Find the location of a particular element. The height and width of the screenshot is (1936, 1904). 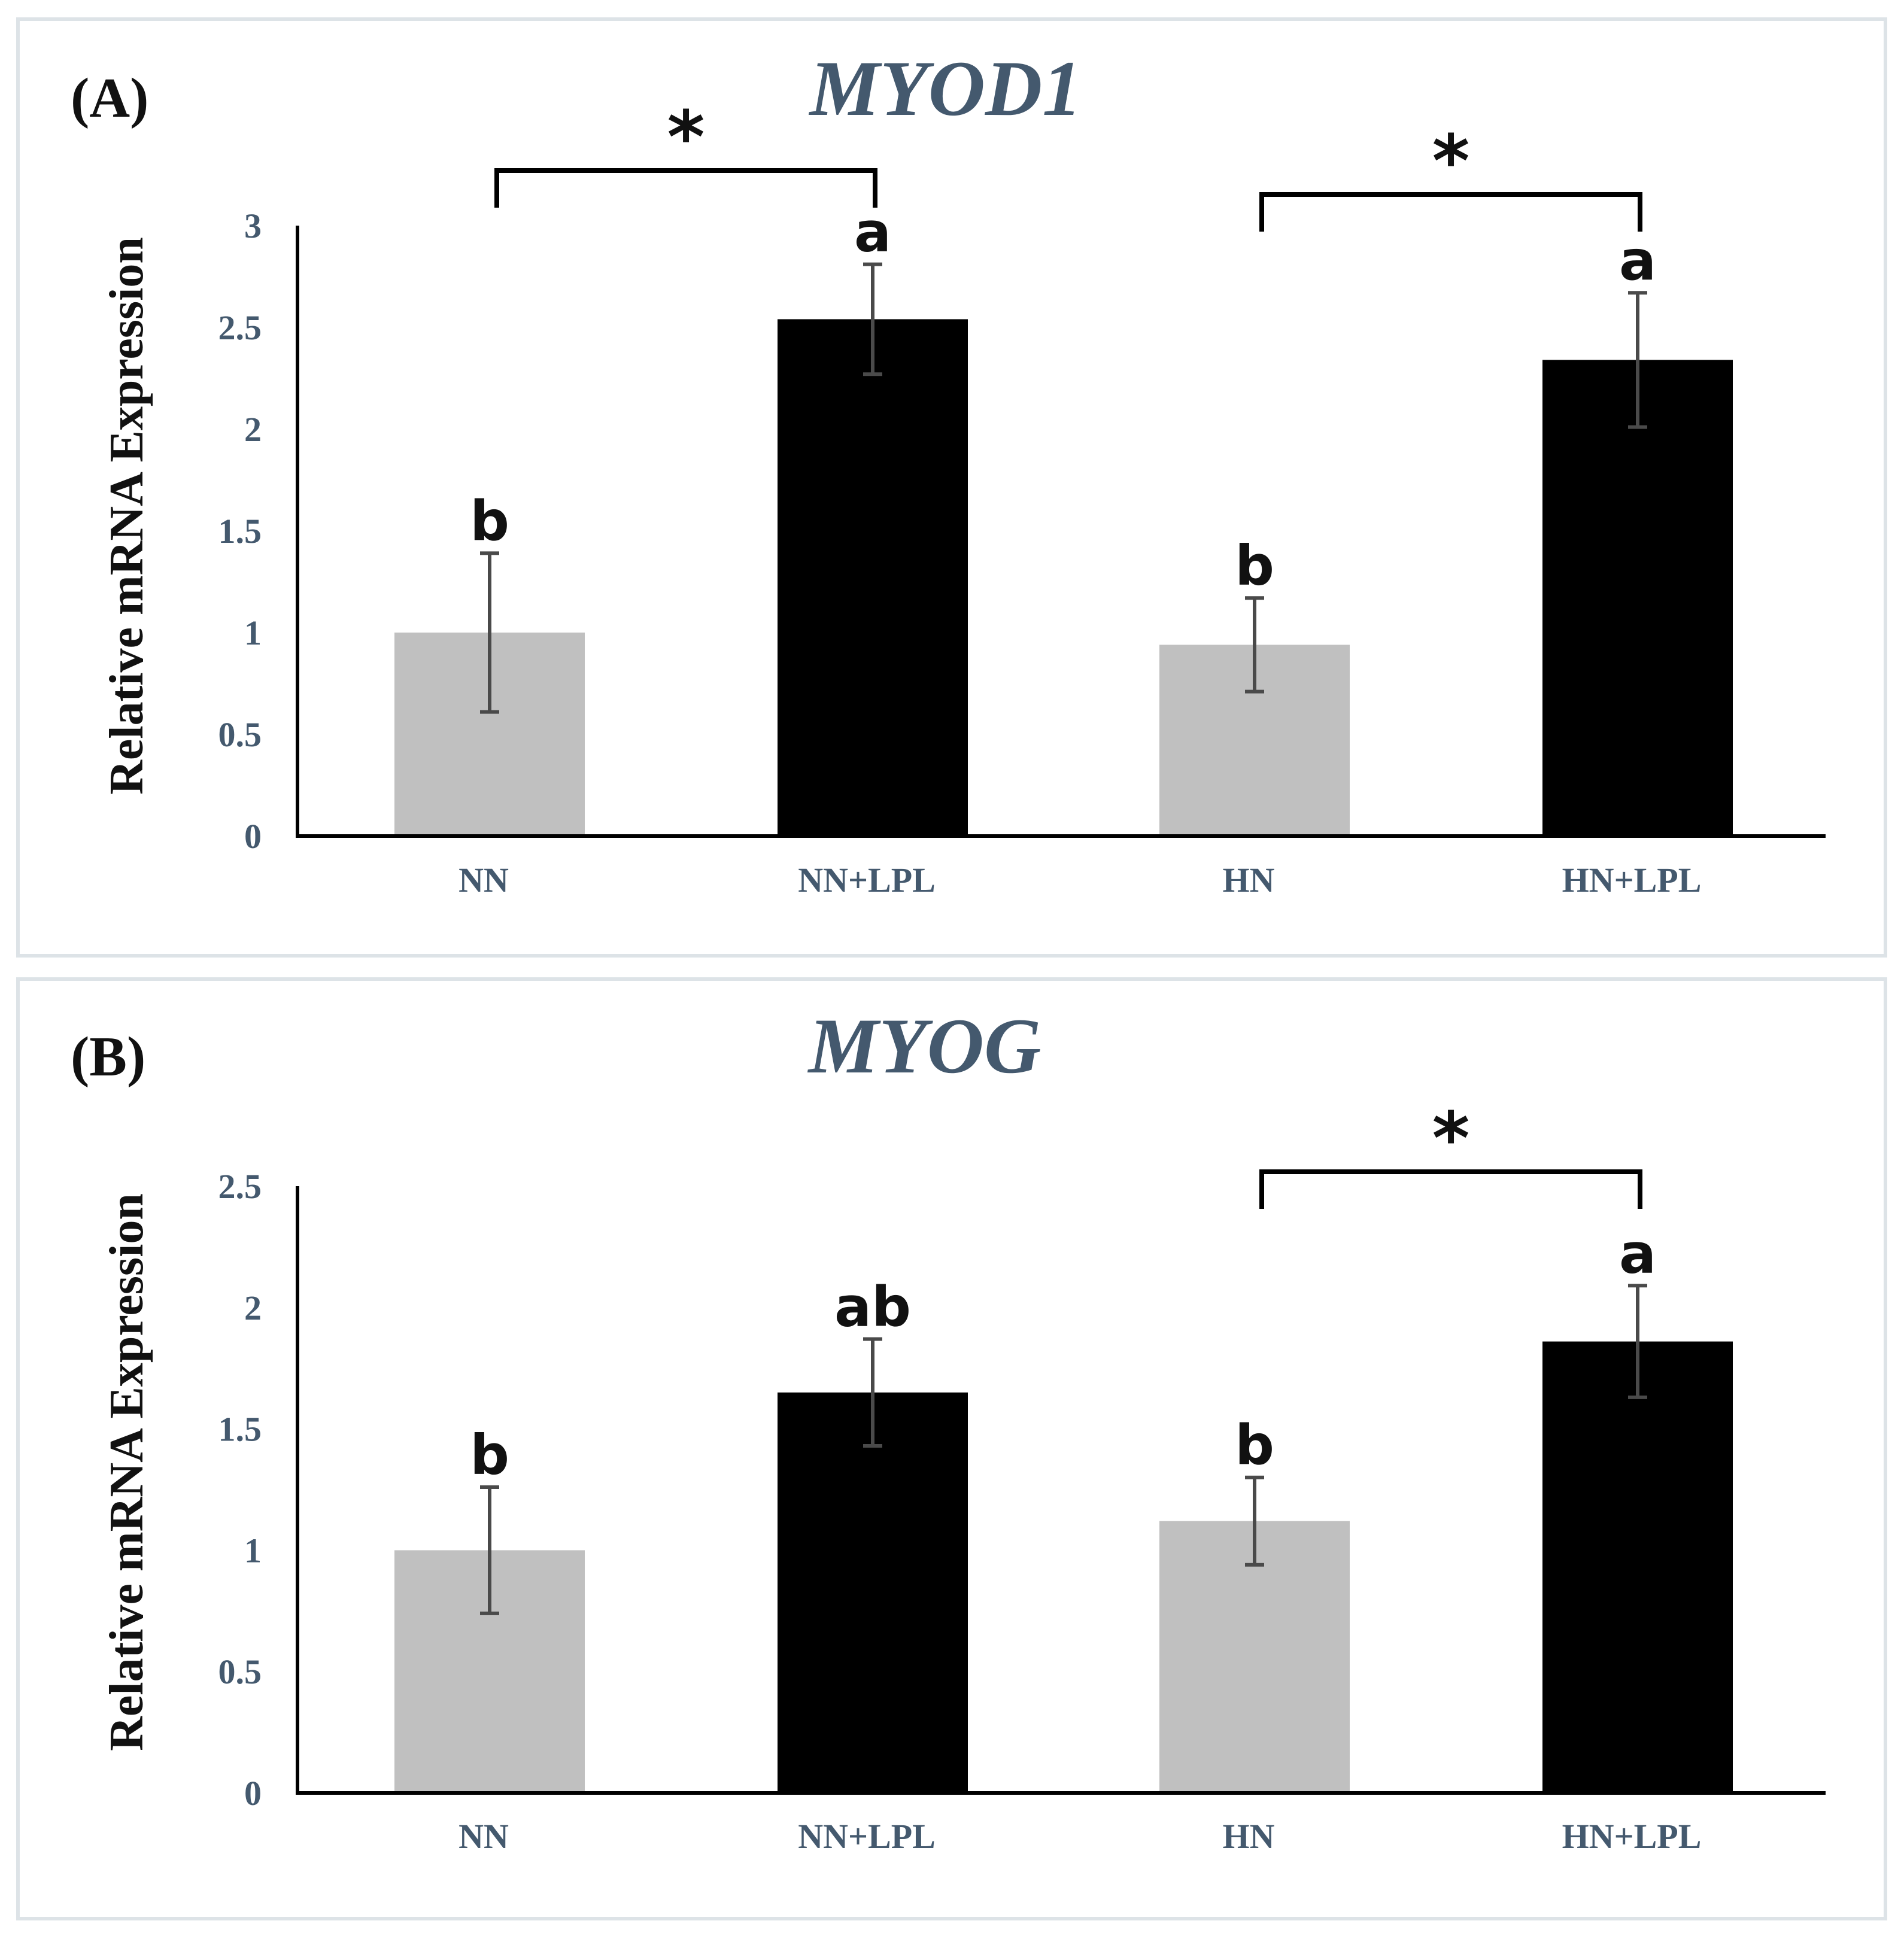

panel-a-y-axis-label: Relative mRNA Expression is located at coordinates (127, 516).